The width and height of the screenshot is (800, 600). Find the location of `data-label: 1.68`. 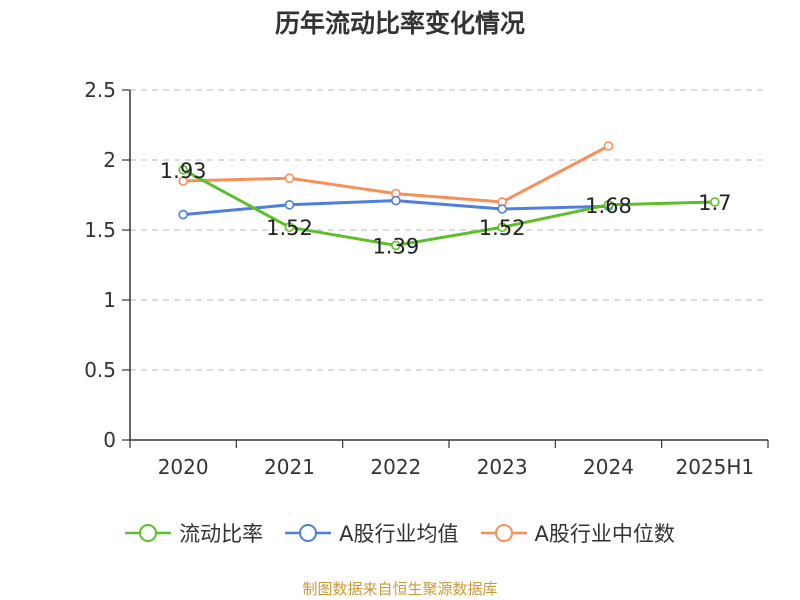

data-label: 1.68 is located at coordinates (608, 206).